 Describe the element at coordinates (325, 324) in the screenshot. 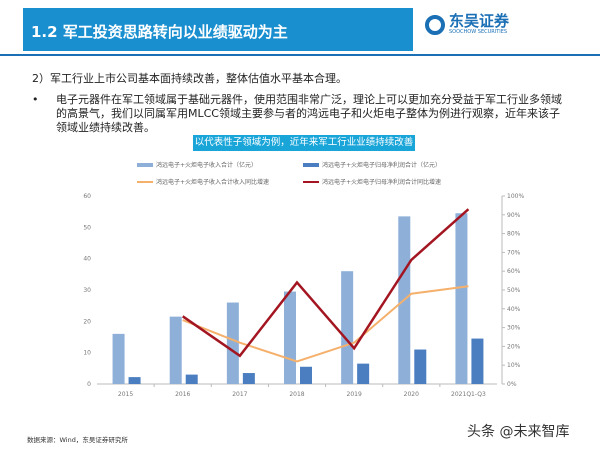

I see `line-revenue-growth` at that location.